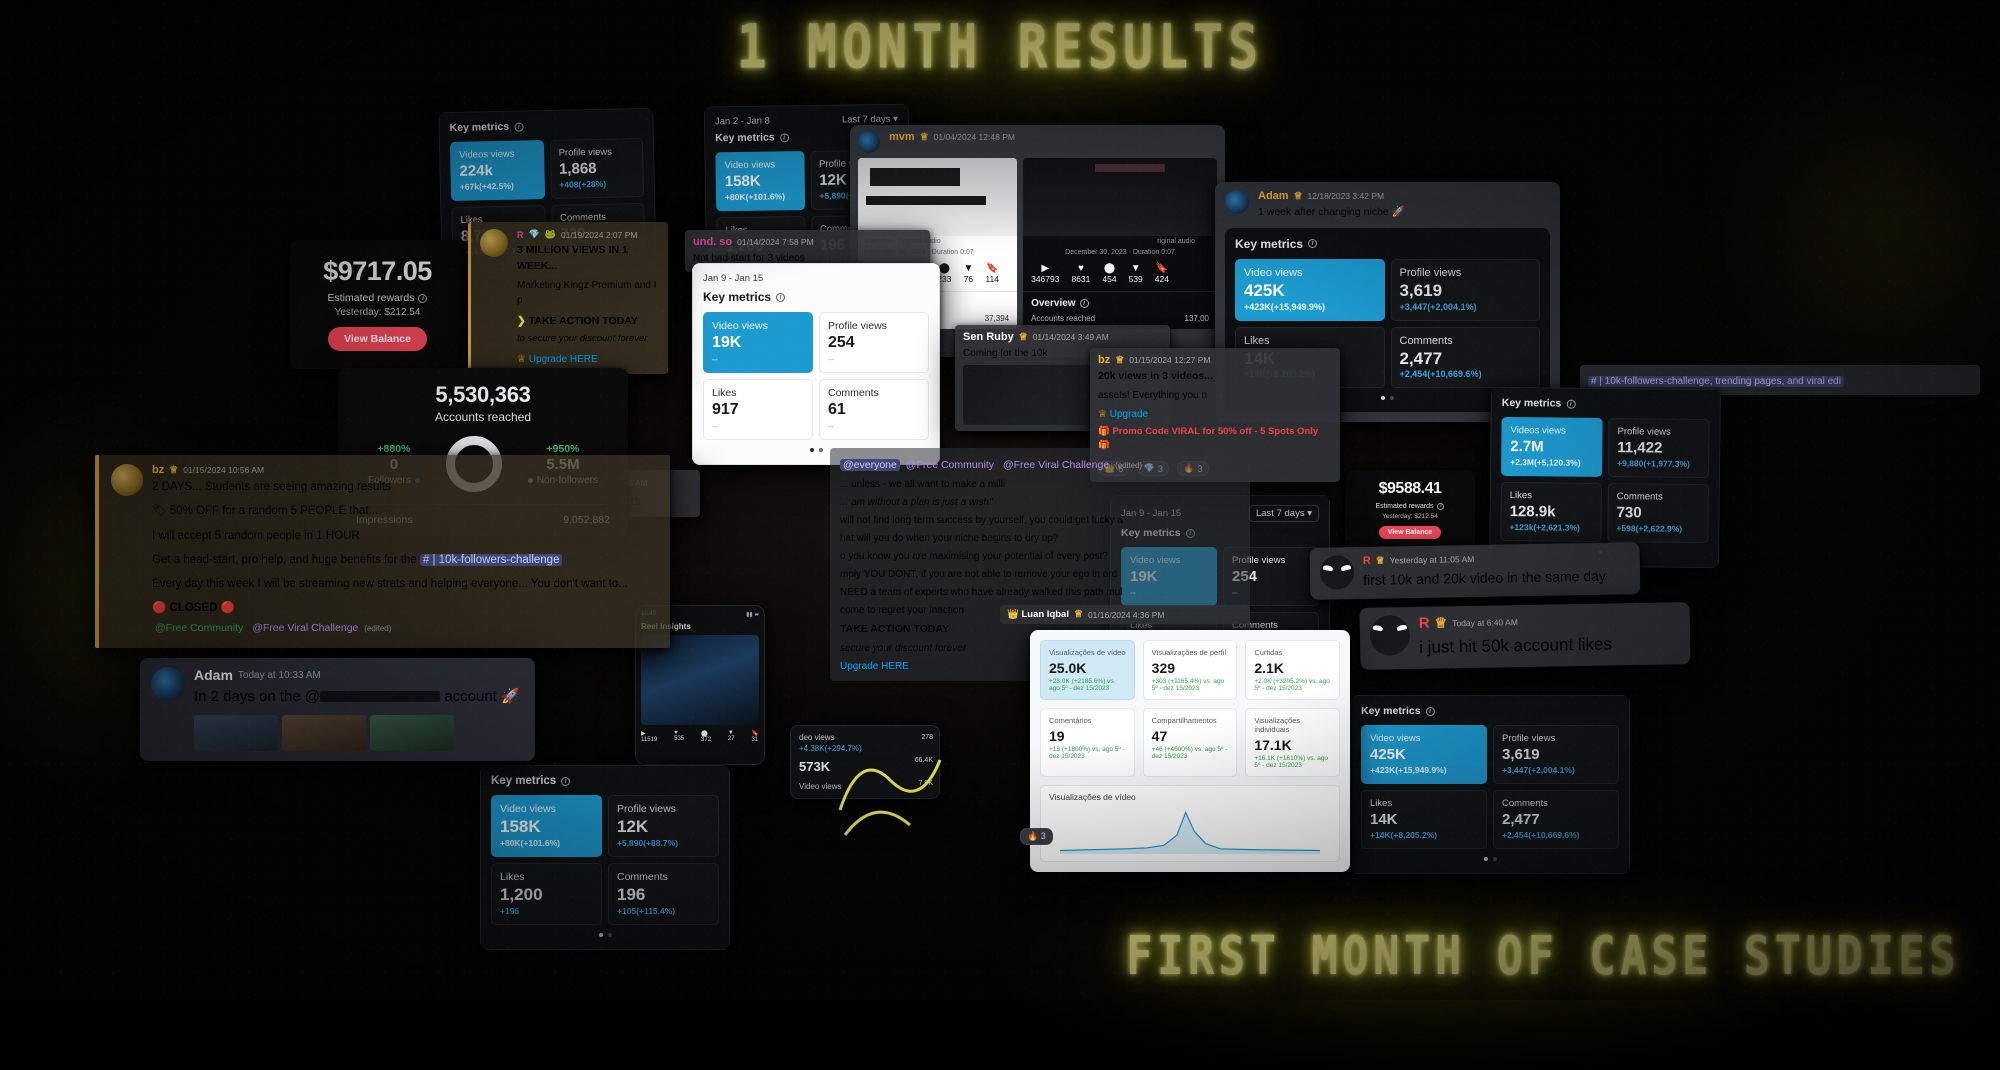  I want to click on timestamp: 01/16/2024 4:36 PM, so click(1126, 614).